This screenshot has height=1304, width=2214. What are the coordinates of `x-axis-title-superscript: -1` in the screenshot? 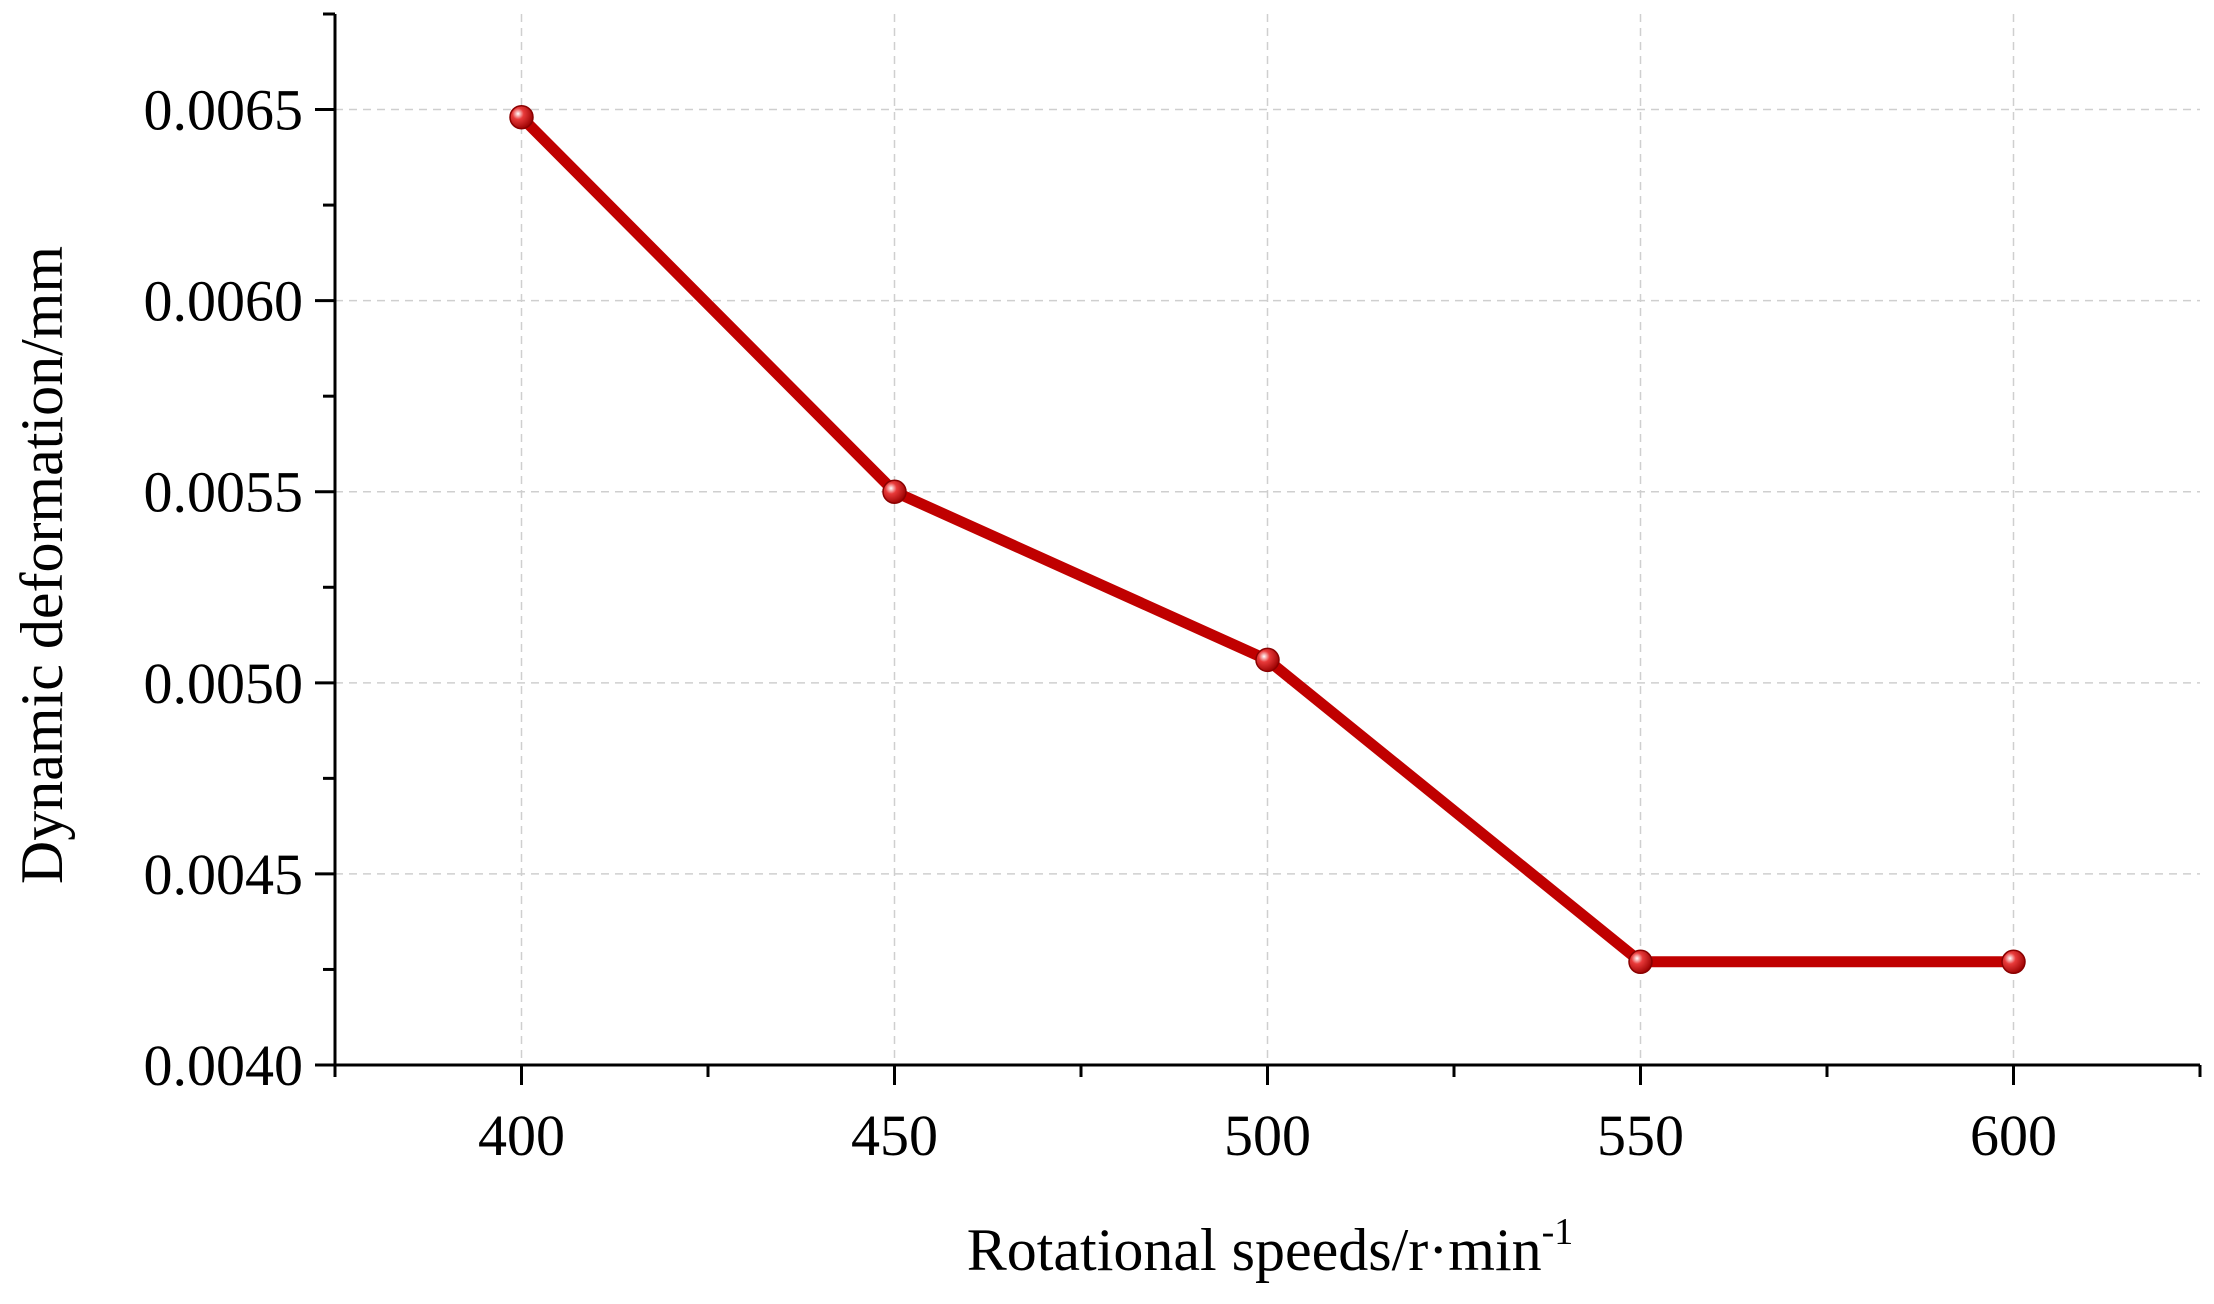 It's located at (1558, 1232).